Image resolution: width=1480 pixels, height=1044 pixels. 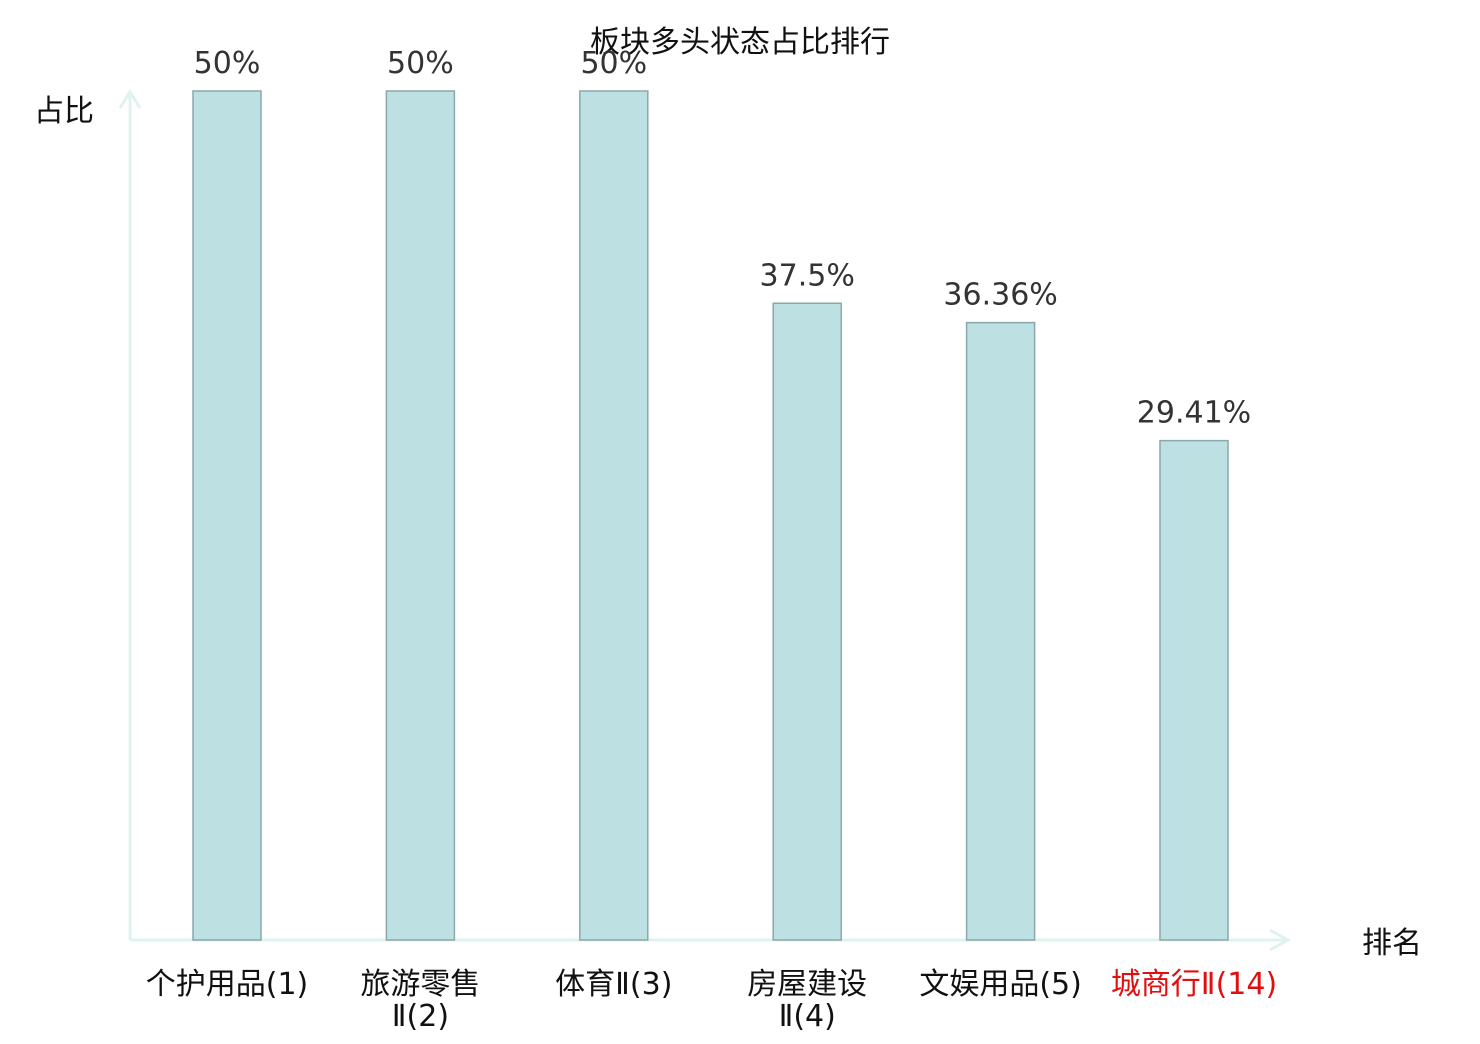 What do you see at coordinates (420, 1016) in the screenshot?
I see `category-rank-2: Ⅱ(2)` at bounding box center [420, 1016].